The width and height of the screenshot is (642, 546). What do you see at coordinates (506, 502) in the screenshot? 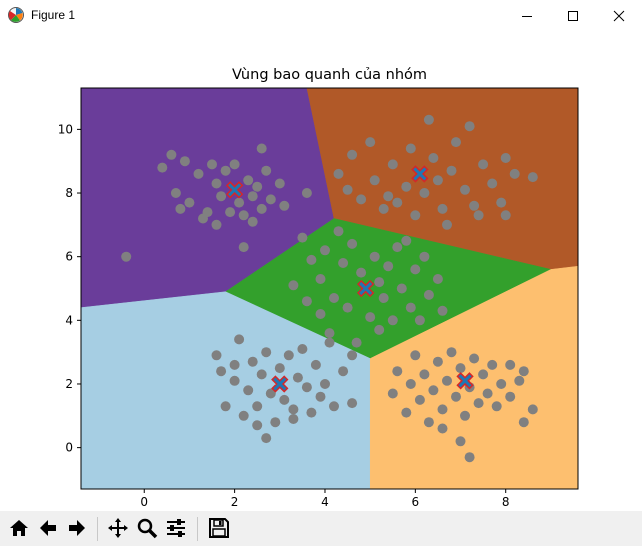
I see `x-tick-label: 8` at bounding box center [506, 502].